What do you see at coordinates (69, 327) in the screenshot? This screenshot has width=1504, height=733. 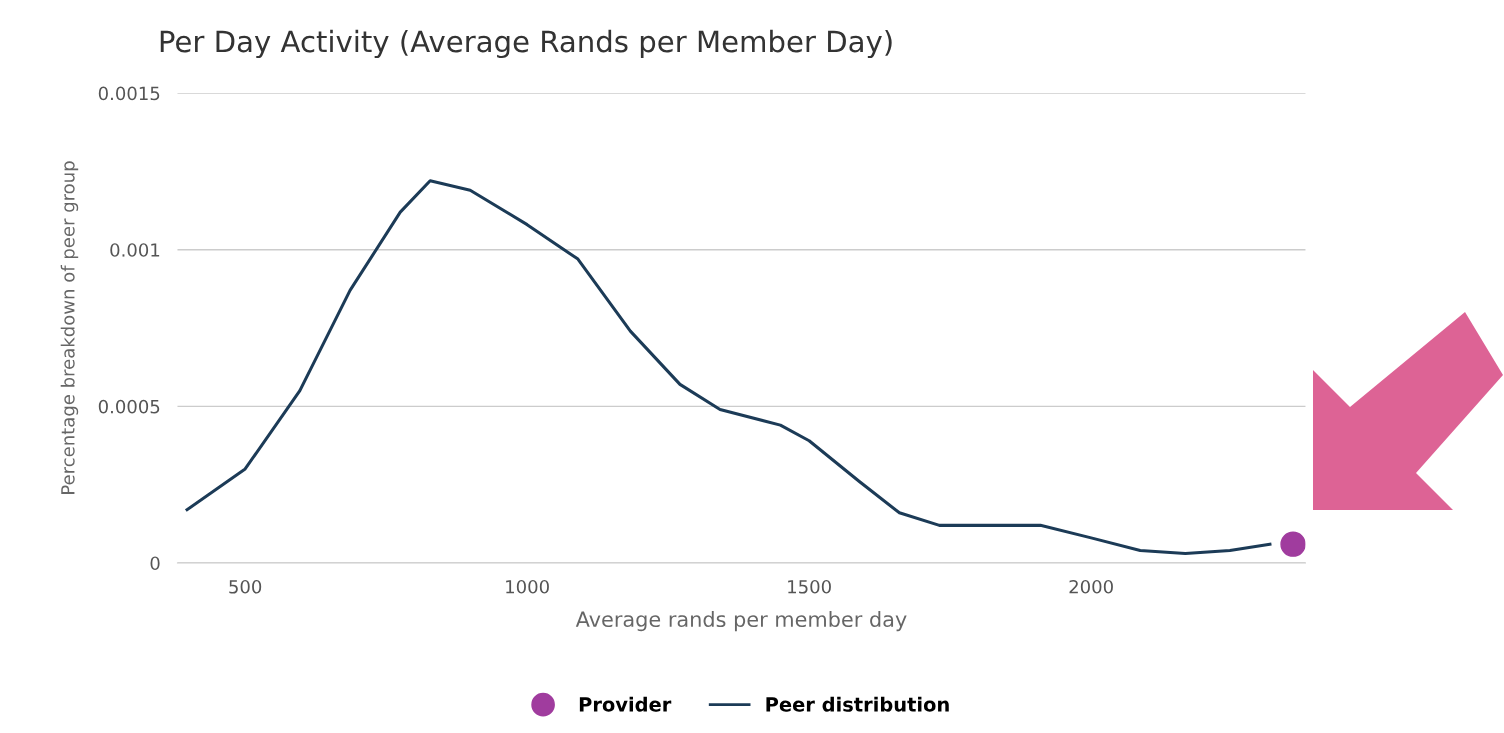 I see `y-axis-title: Percentage breakdown of peer group` at bounding box center [69, 327].